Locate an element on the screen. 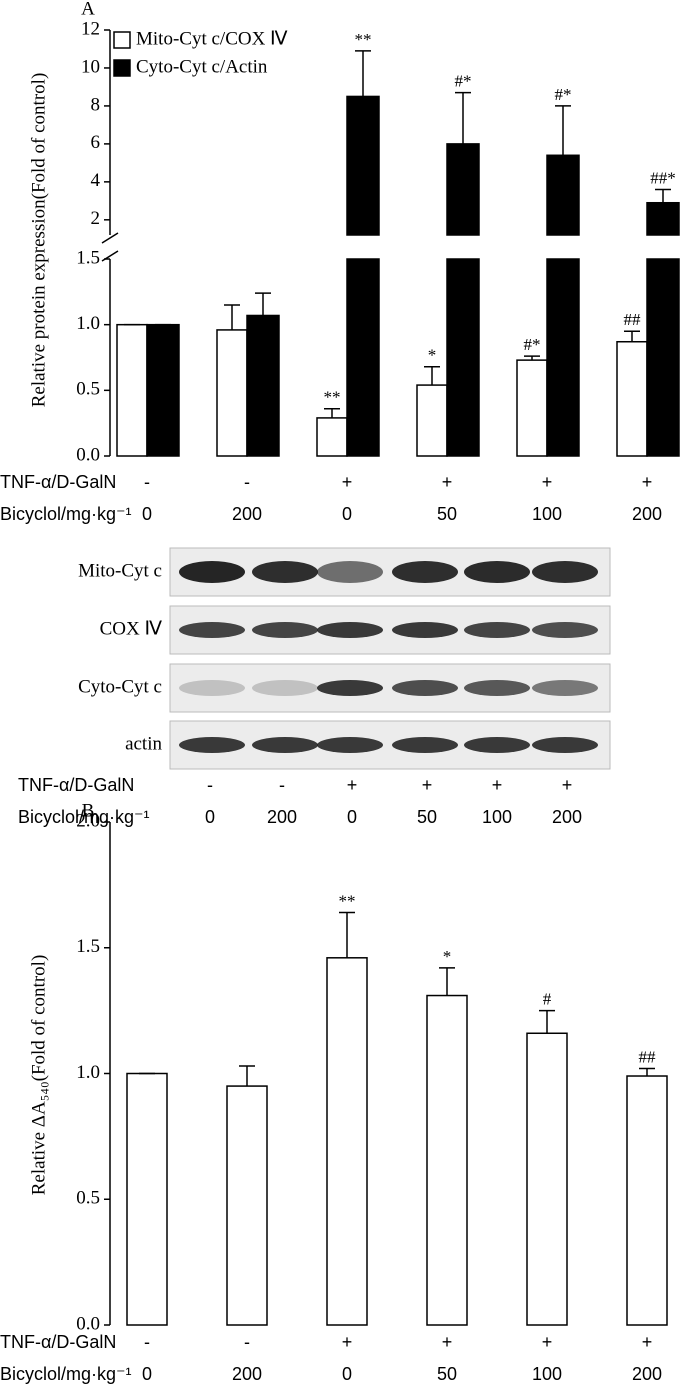  y-tick-label: 2 is located at coordinates (96, 218).